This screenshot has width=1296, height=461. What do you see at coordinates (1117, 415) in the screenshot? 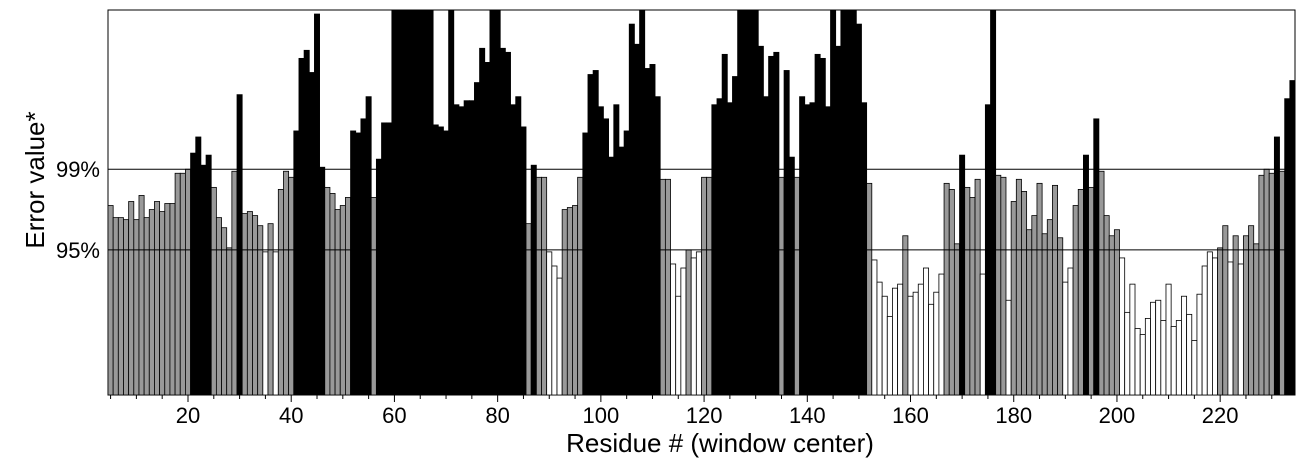
I see `x-tick-label: 200` at bounding box center [1117, 415].